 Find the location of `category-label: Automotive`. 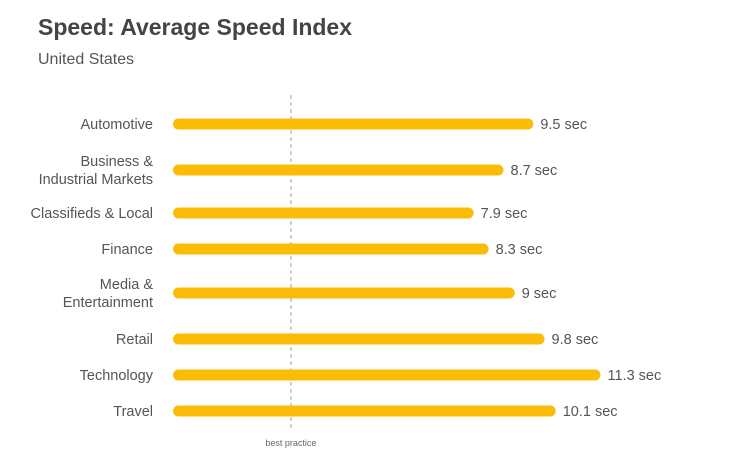

category-label: Automotive is located at coordinates (116, 125).